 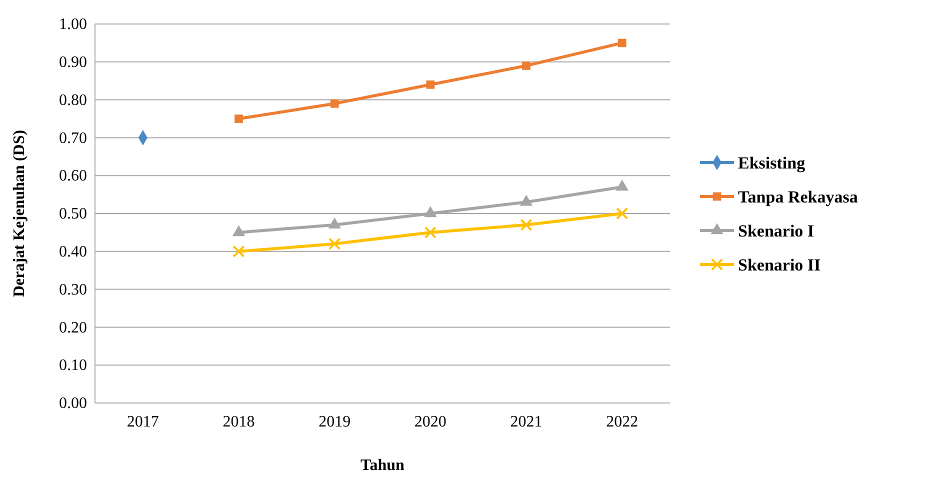 What do you see at coordinates (73, 289) in the screenshot?
I see `y-tick-label: 0.30` at bounding box center [73, 289].